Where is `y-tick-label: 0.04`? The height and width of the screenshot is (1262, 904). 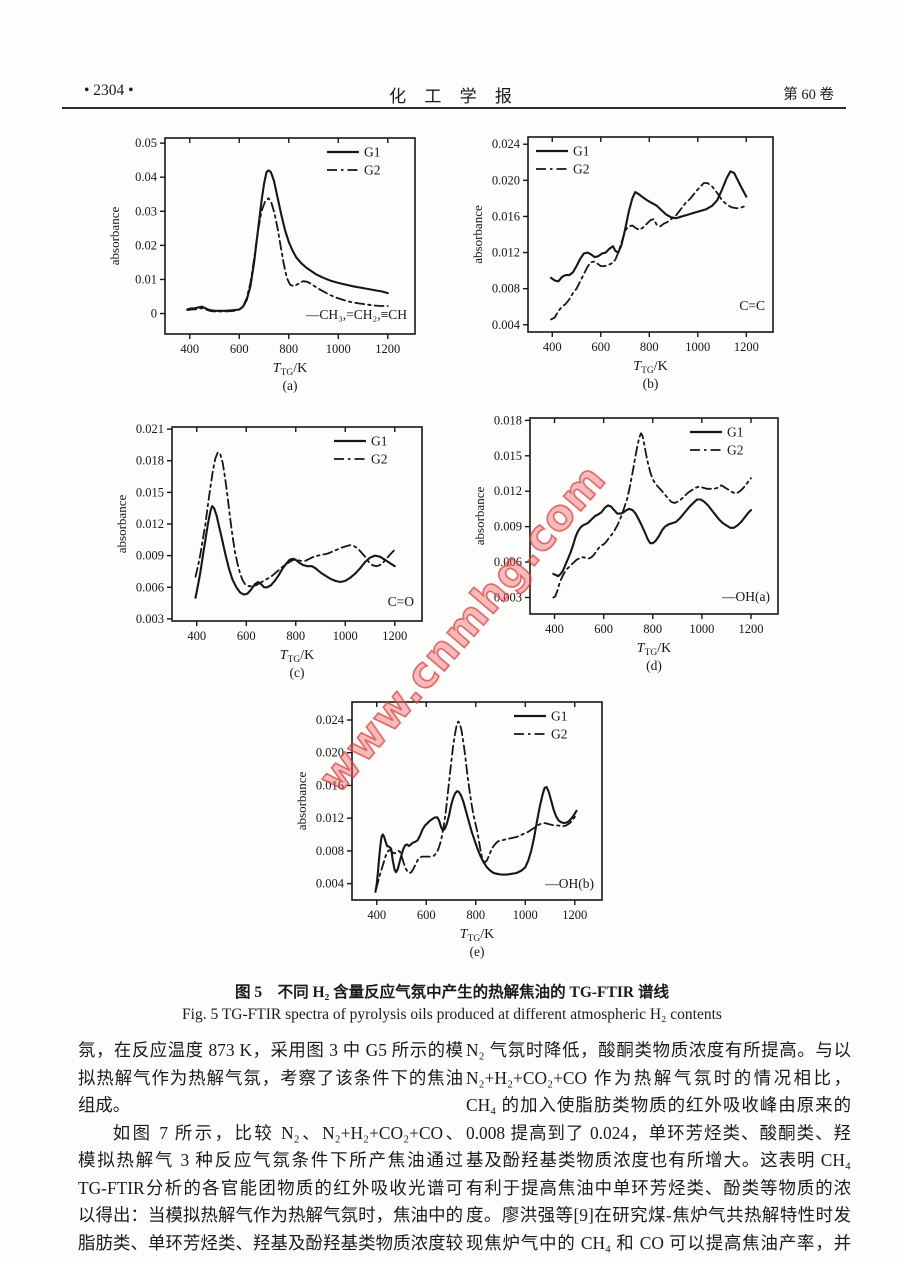
y-tick-label: 0.04 is located at coordinates (146, 177).